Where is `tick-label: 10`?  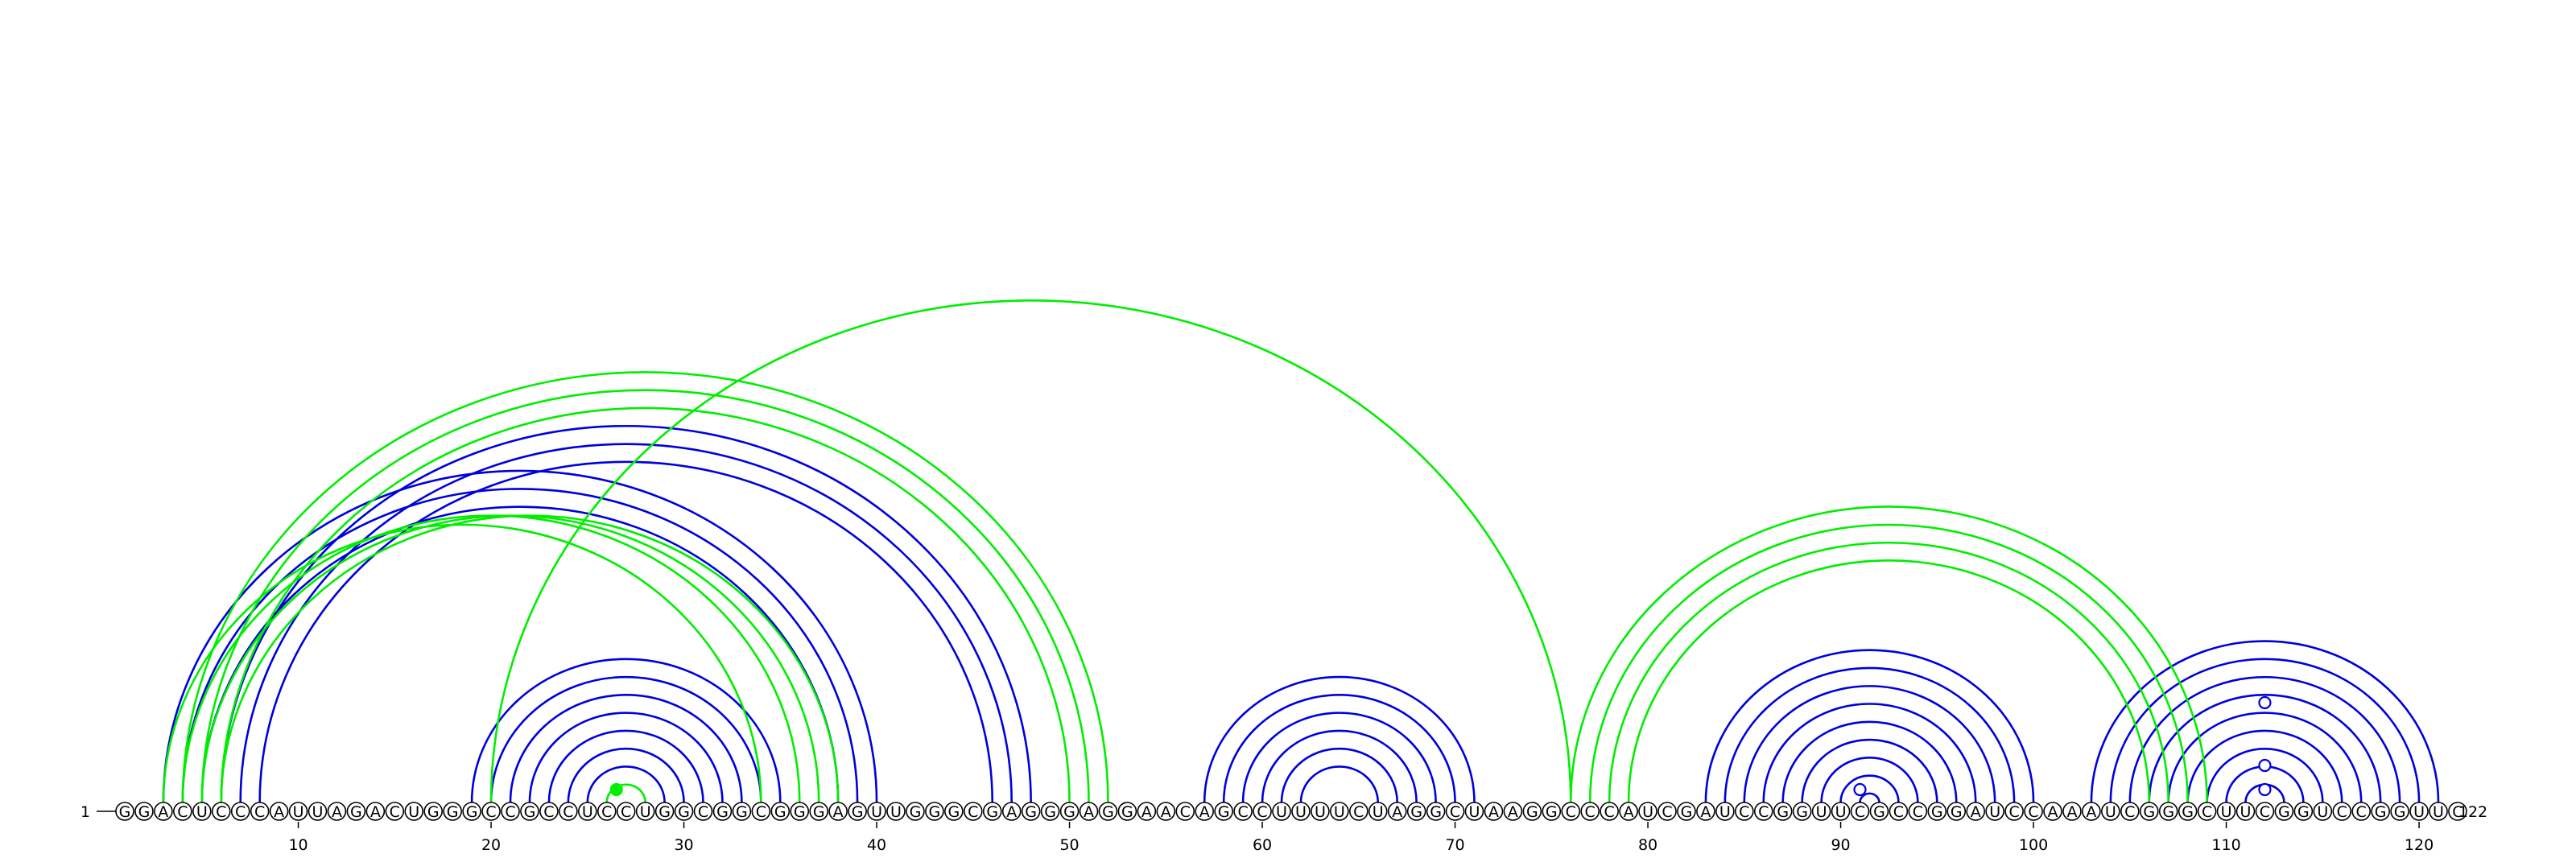 tick-label: 10 is located at coordinates (298, 845).